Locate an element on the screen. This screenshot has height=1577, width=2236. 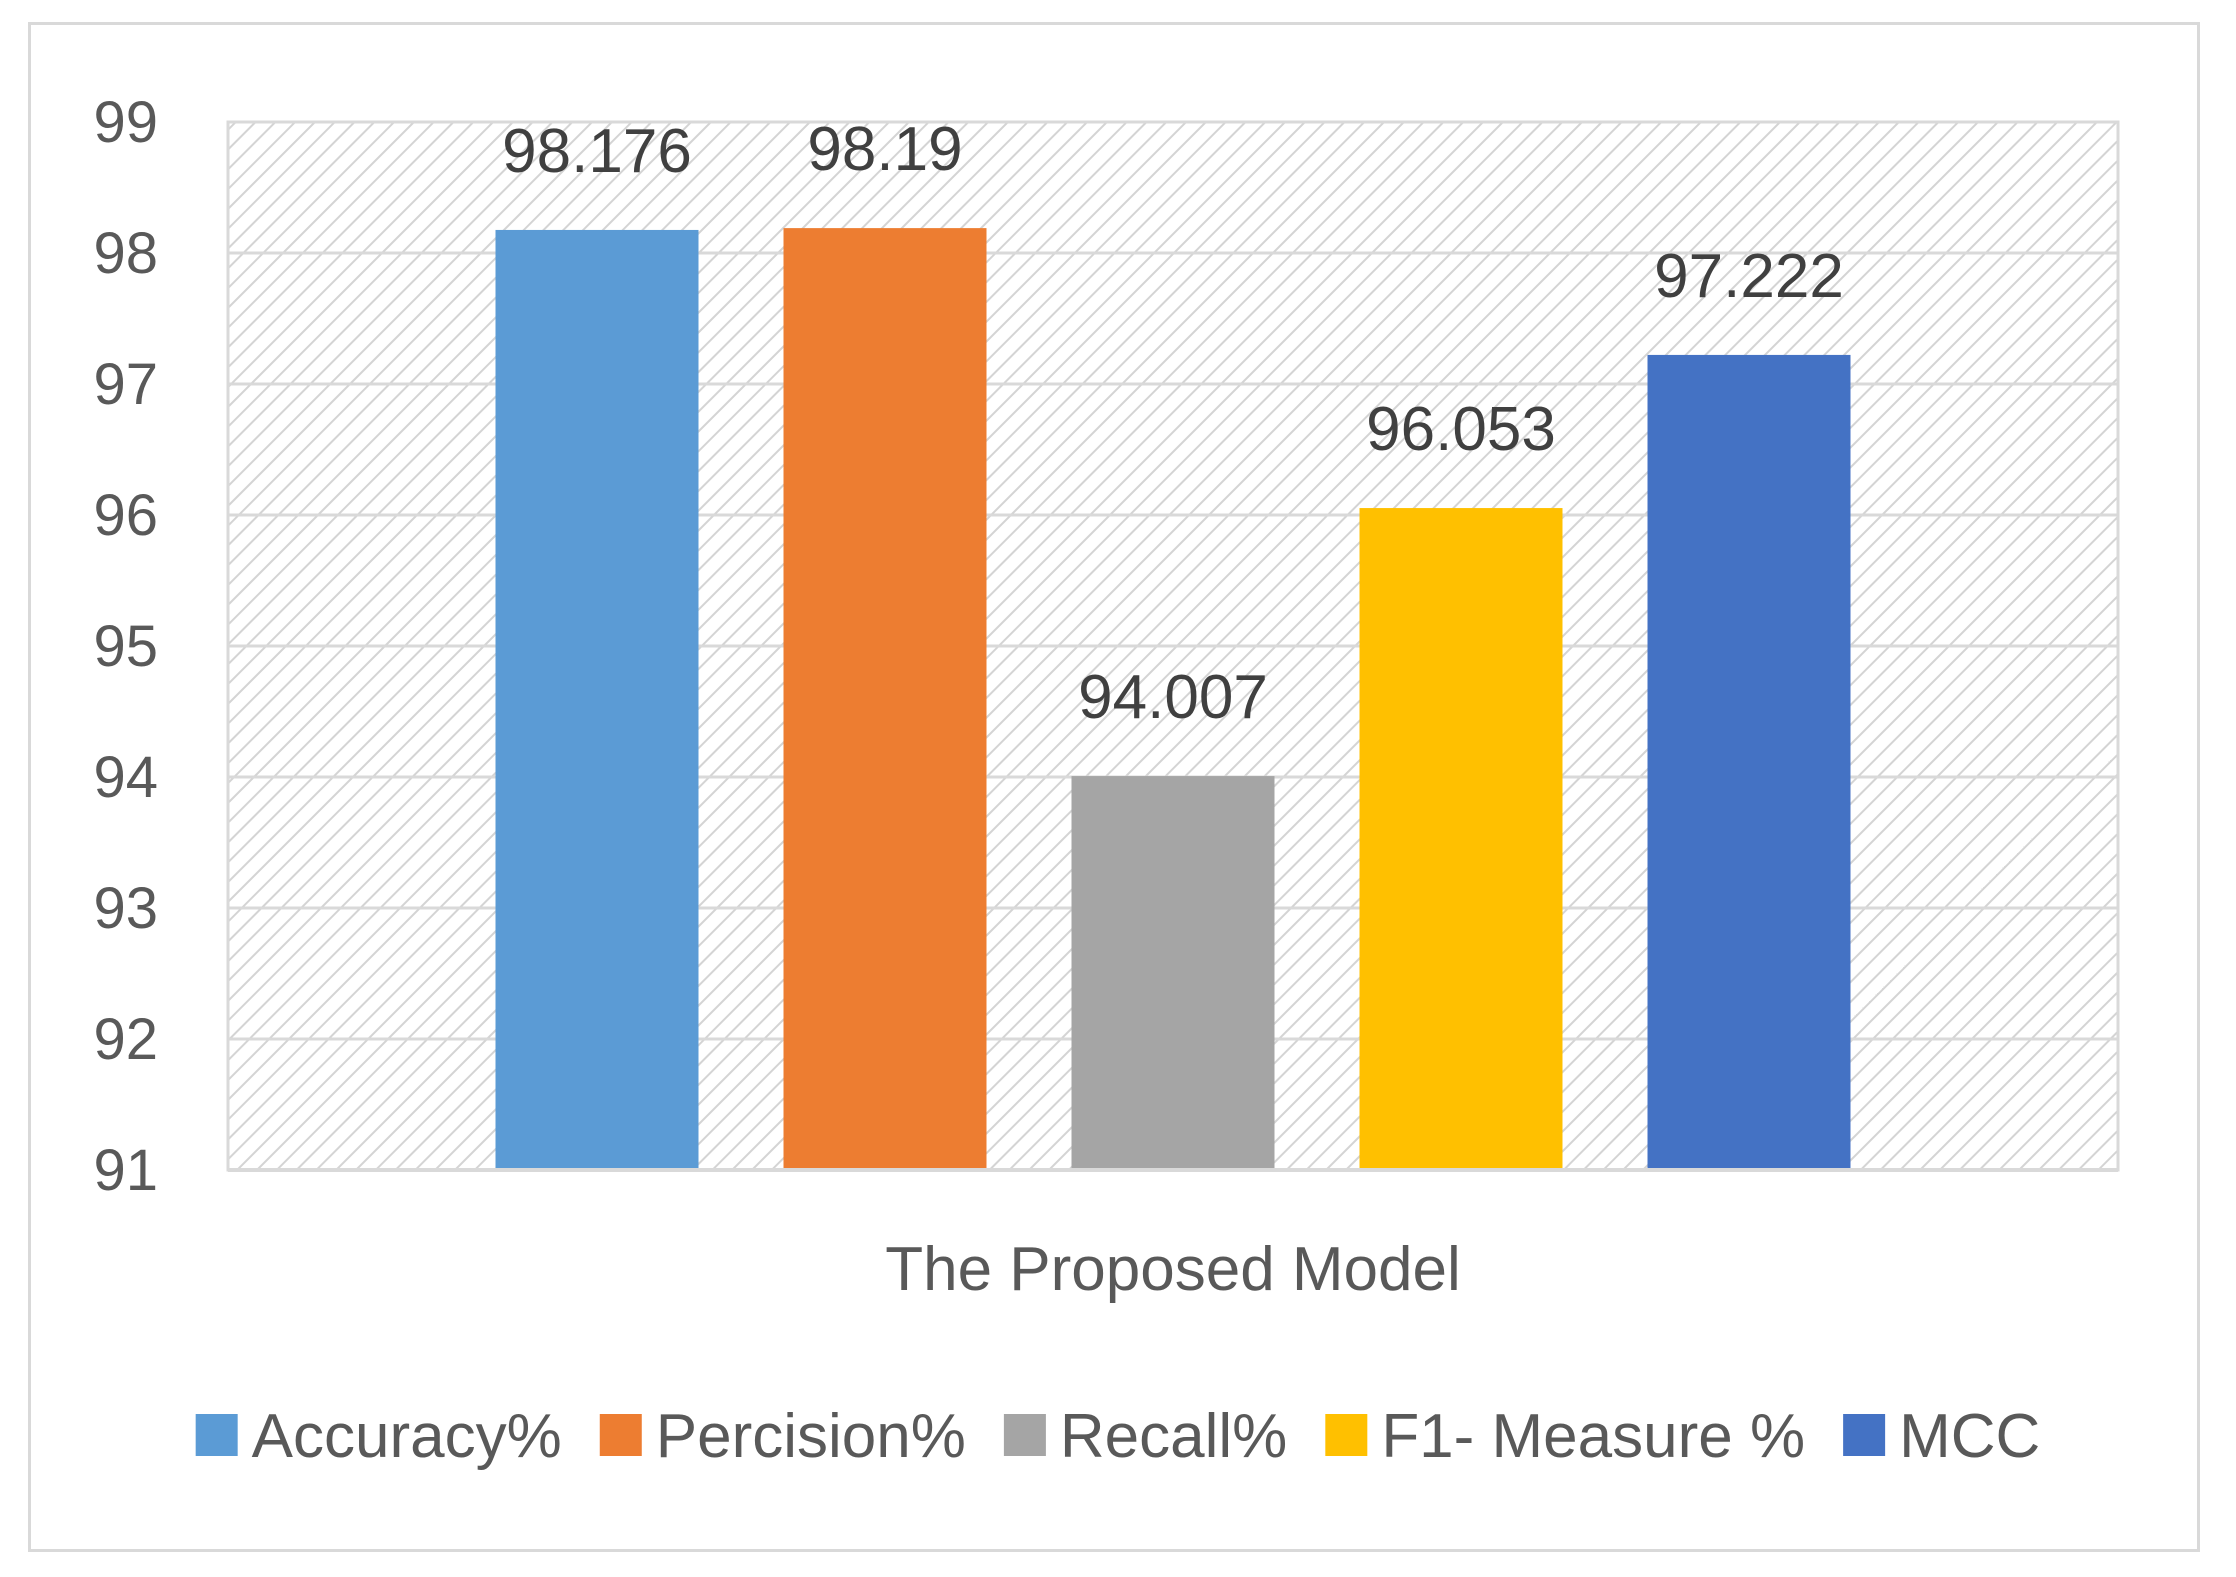
x-category-label: The Proposed Model is located at coordinates (1173, 1269).